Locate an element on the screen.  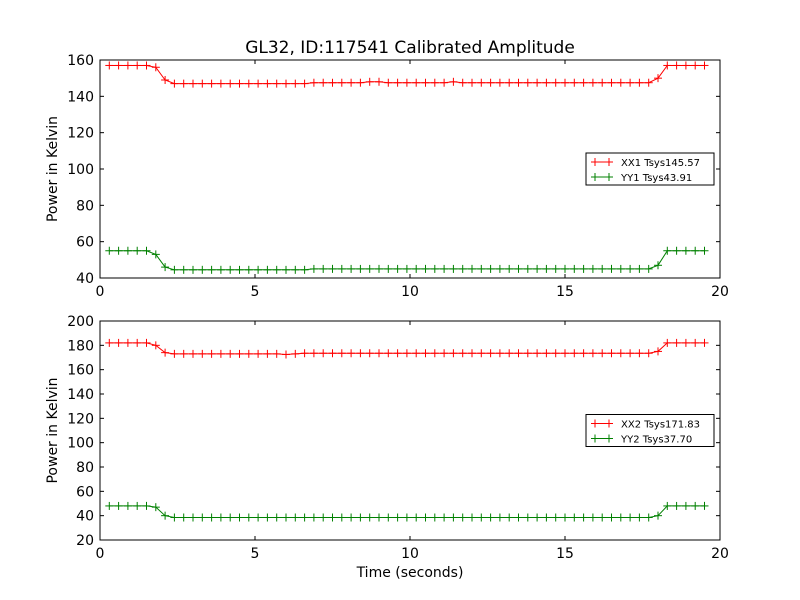
legend-box is located at coordinates (650, 430).